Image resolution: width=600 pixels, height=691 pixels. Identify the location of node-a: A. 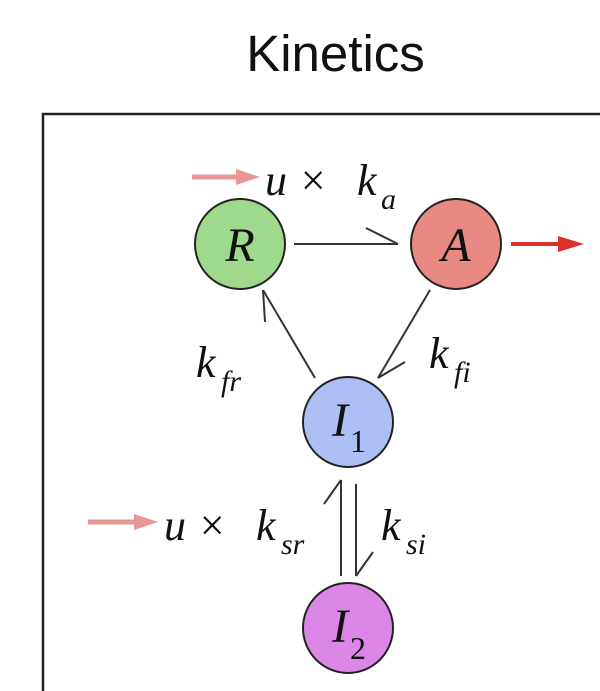
(456, 244).